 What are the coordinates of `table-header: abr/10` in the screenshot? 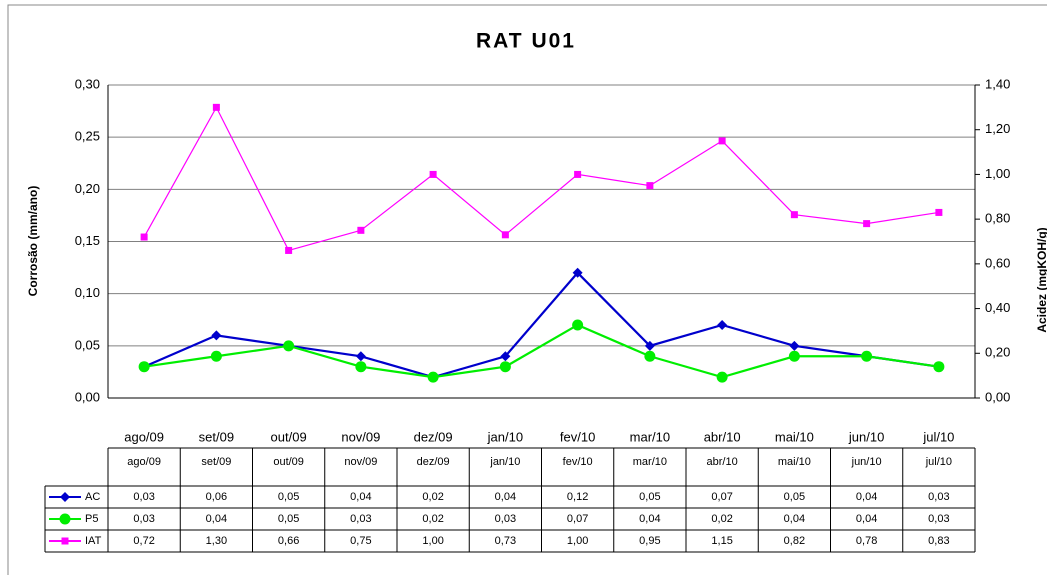 It's located at (722, 462).